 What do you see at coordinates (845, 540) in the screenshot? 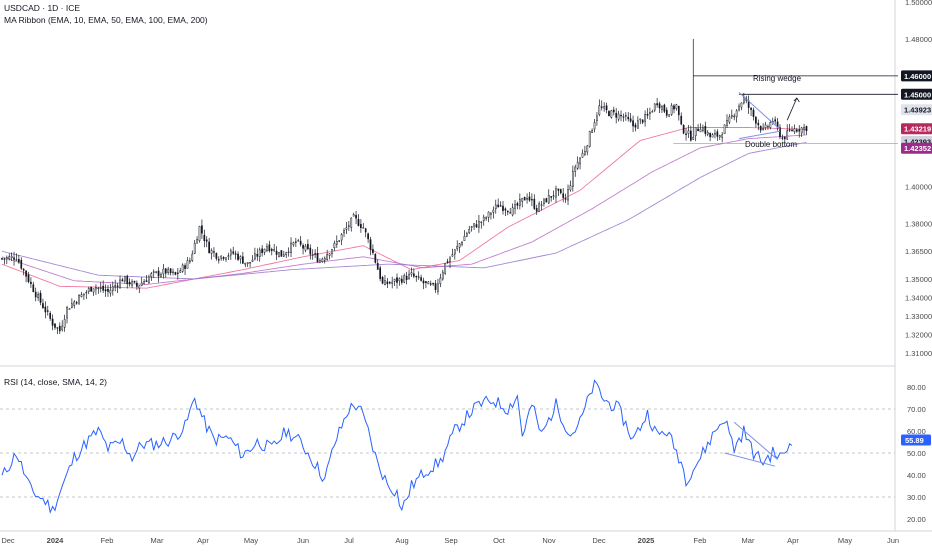
I see `time-axis-label: May` at bounding box center [845, 540].